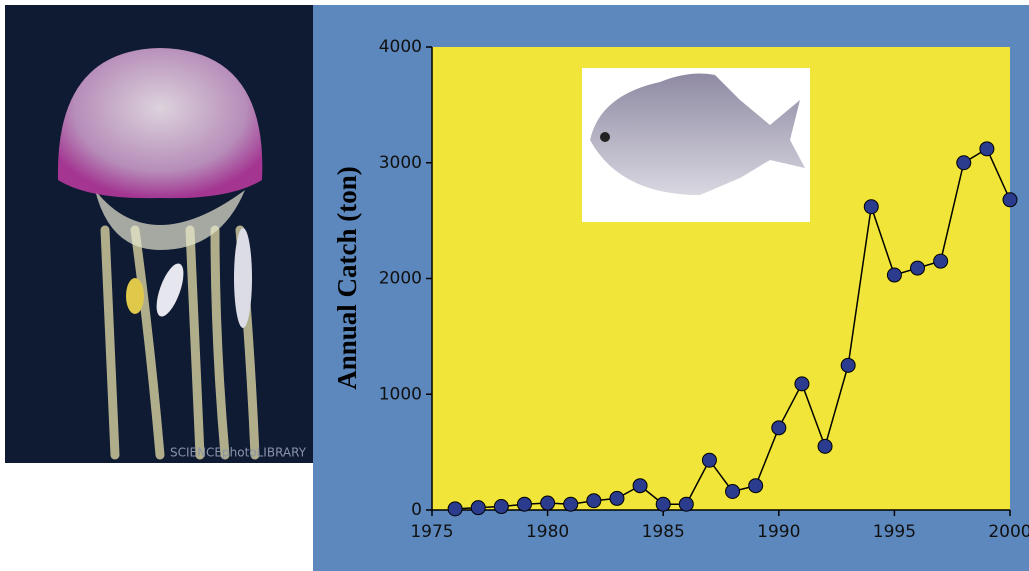 The height and width of the screenshot is (571, 1029). Describe the element at coordinates (431, 532) in the screenshot. I see `x-tick-label: 1975` at that location.